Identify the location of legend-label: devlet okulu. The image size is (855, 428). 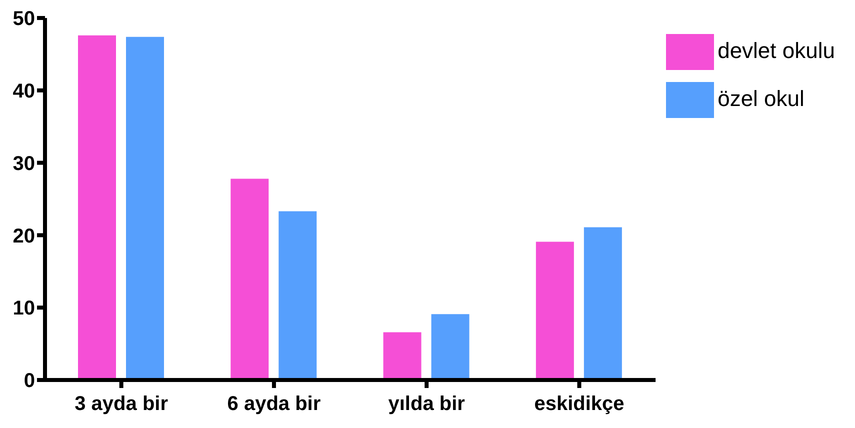
(776, 50).